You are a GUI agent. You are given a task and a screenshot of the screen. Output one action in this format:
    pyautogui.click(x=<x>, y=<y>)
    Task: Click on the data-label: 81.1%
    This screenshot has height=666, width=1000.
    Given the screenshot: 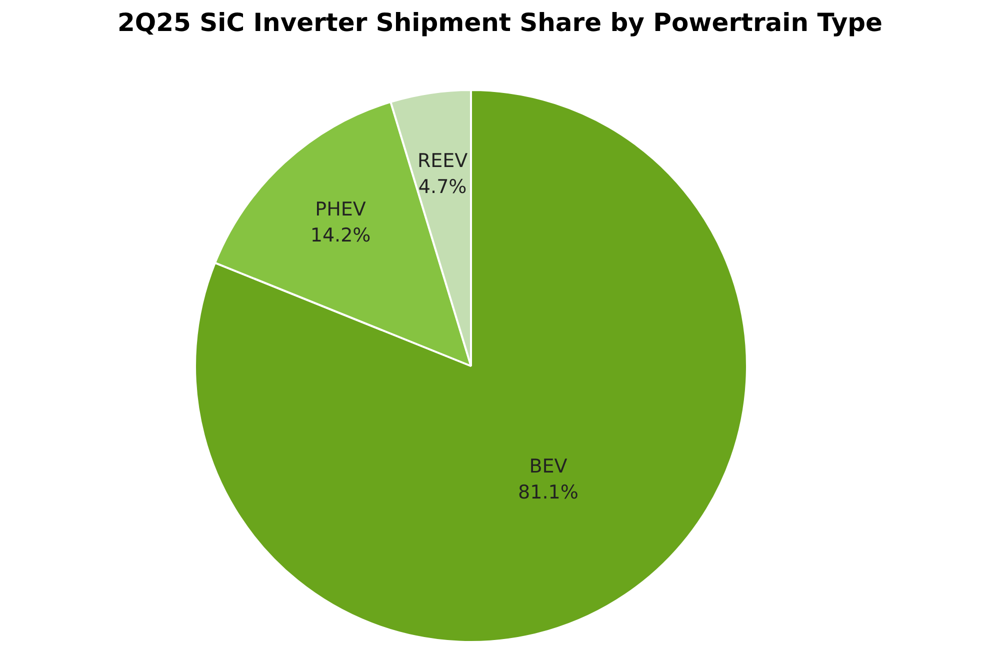 What is the action you would take?
    pyautogui.click(x=548, y=492)
    